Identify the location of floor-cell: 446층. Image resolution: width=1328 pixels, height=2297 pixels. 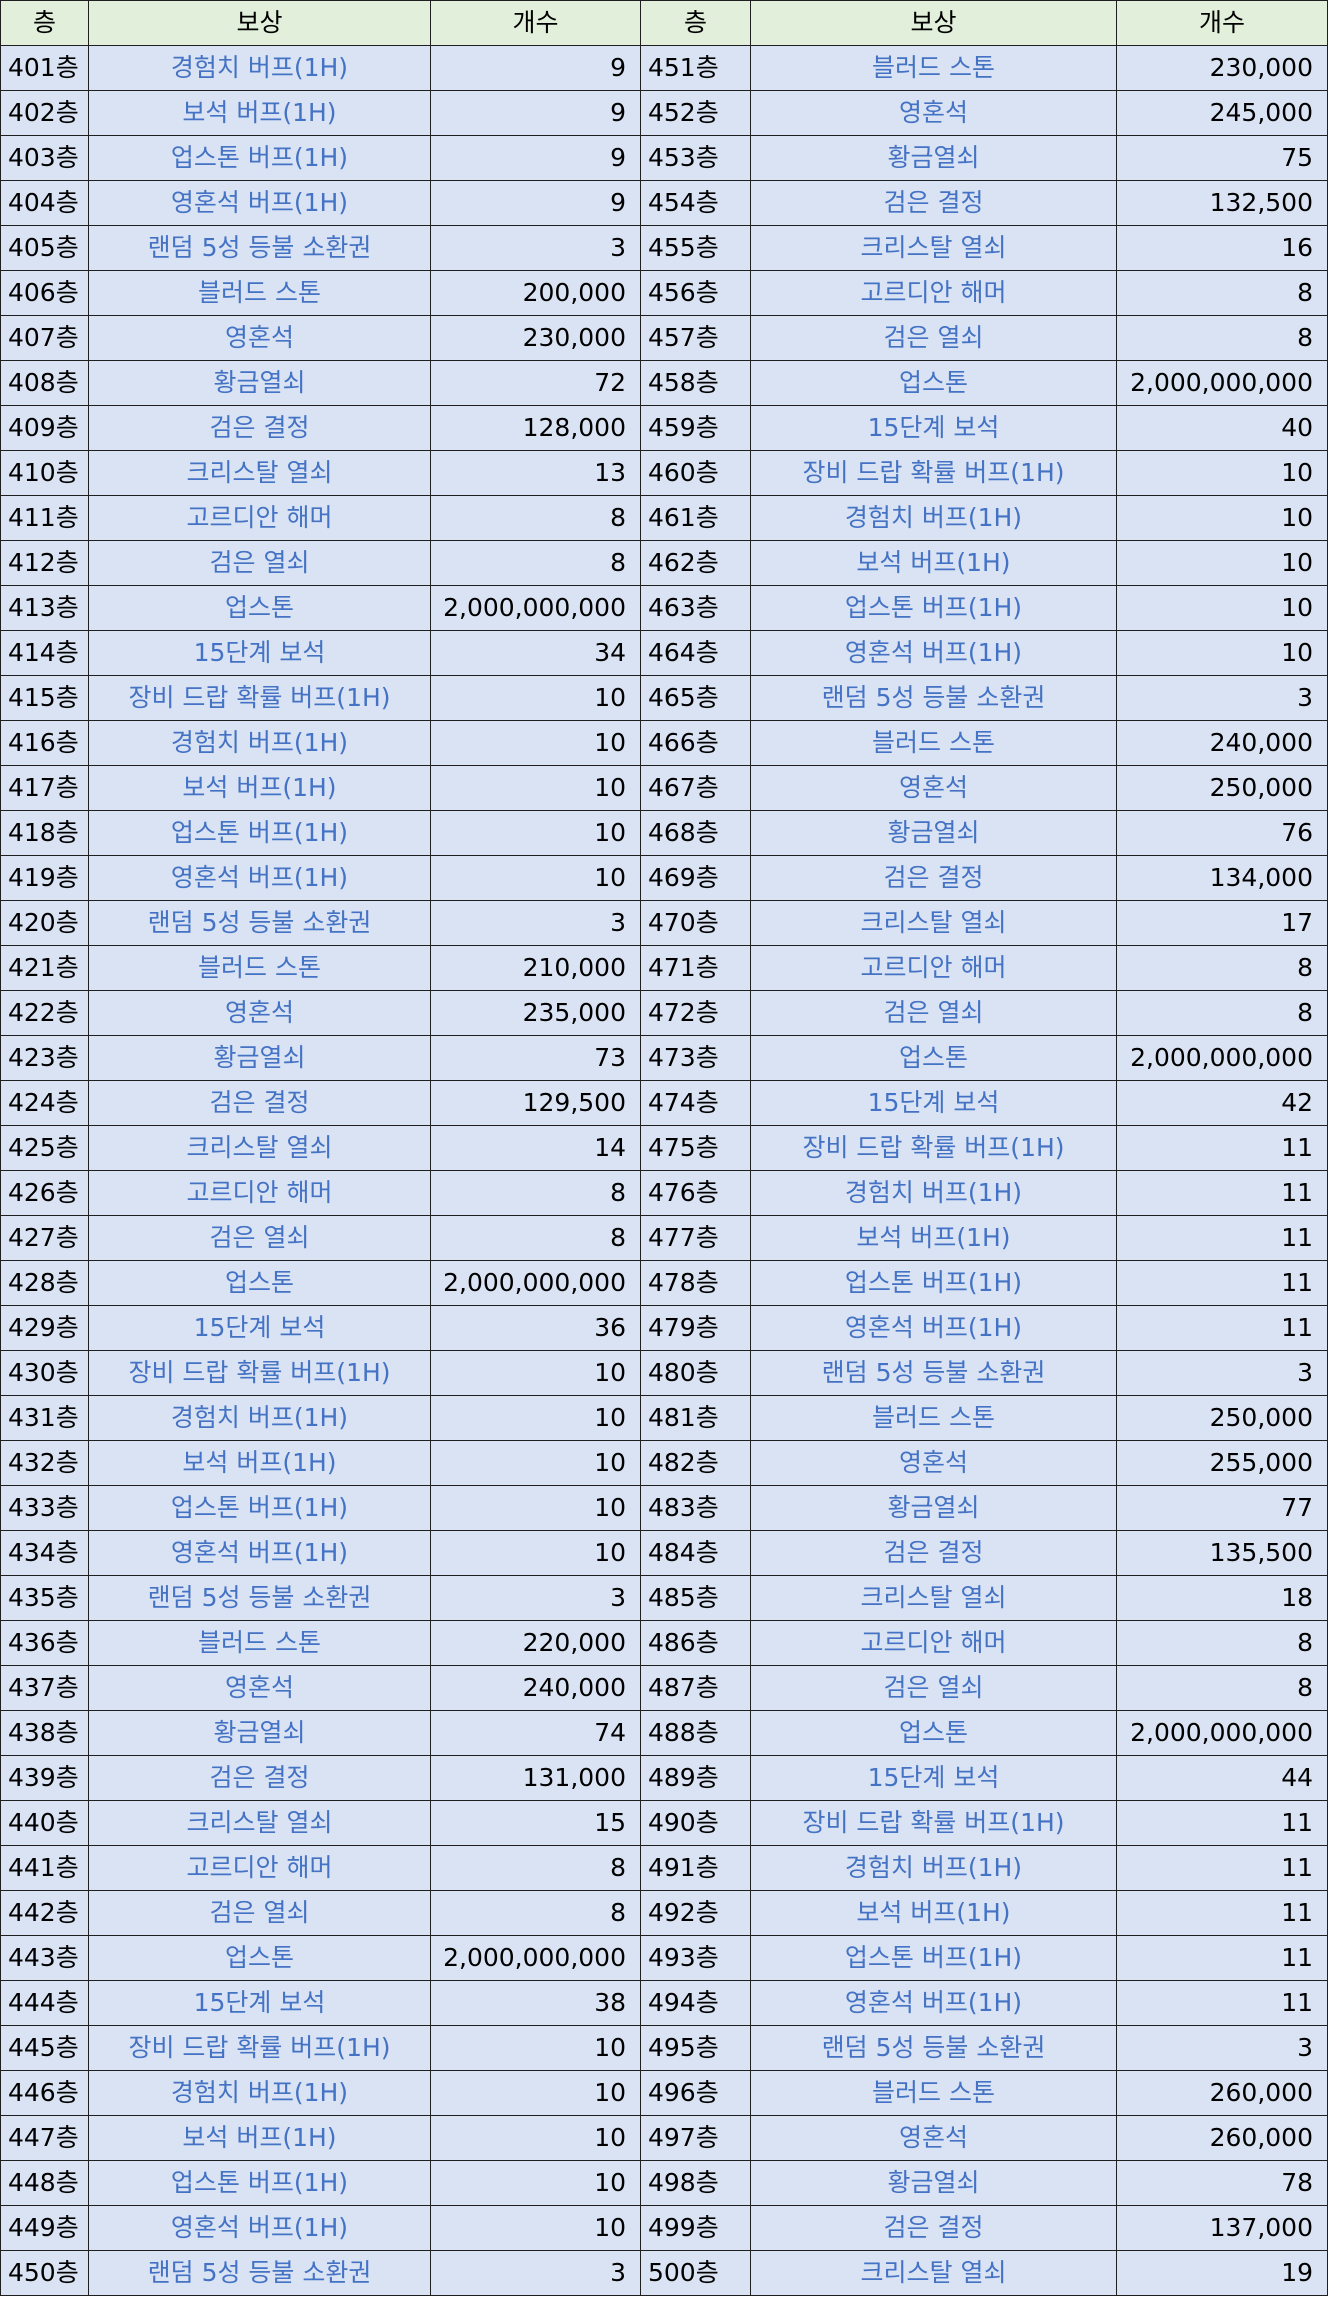
(44, 2093).